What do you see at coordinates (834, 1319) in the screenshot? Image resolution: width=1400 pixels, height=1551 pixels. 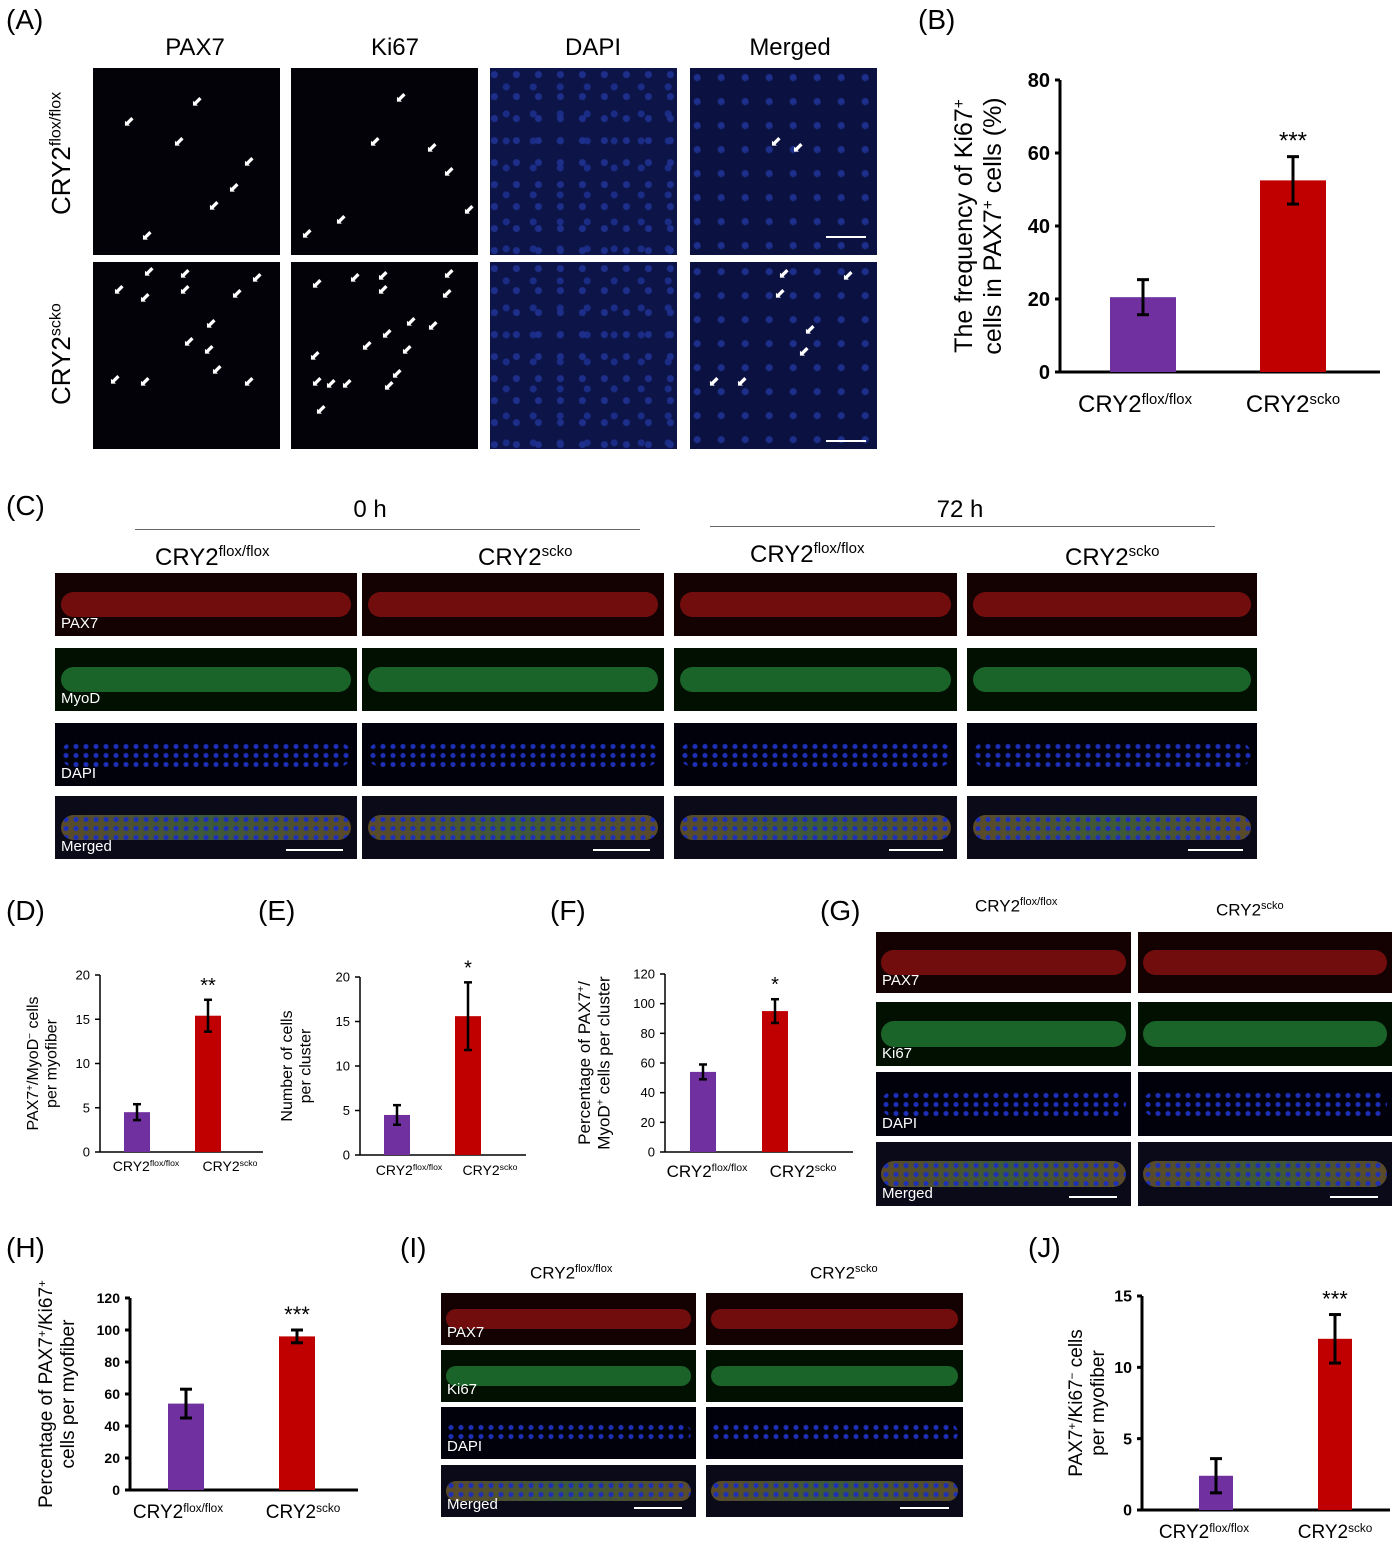 I see `panel-i-image-r1-c2` at bounding box center [834, 1319].